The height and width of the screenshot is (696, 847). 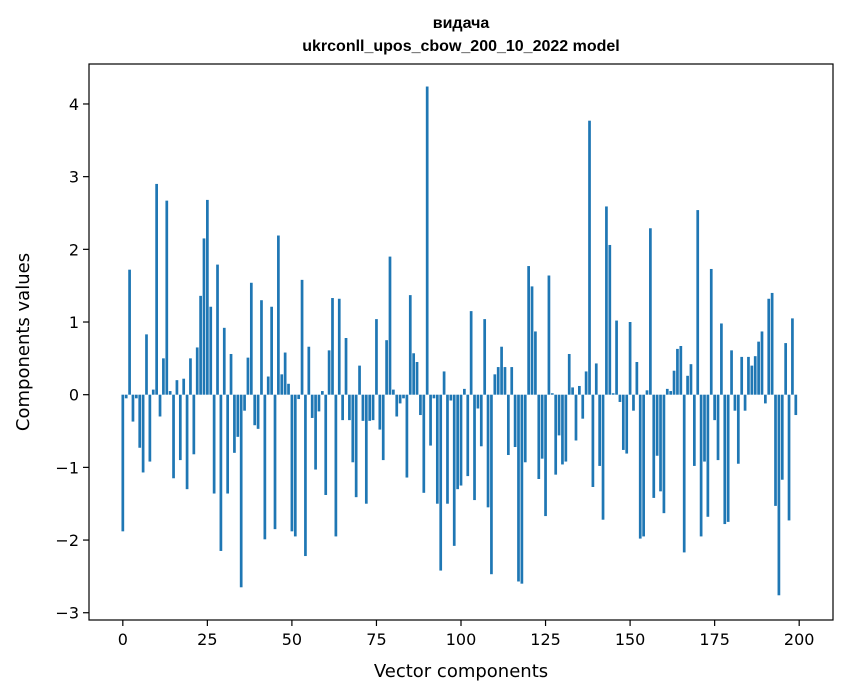 I want to click on y-tick-label: 1, so click(x=74, y=322).